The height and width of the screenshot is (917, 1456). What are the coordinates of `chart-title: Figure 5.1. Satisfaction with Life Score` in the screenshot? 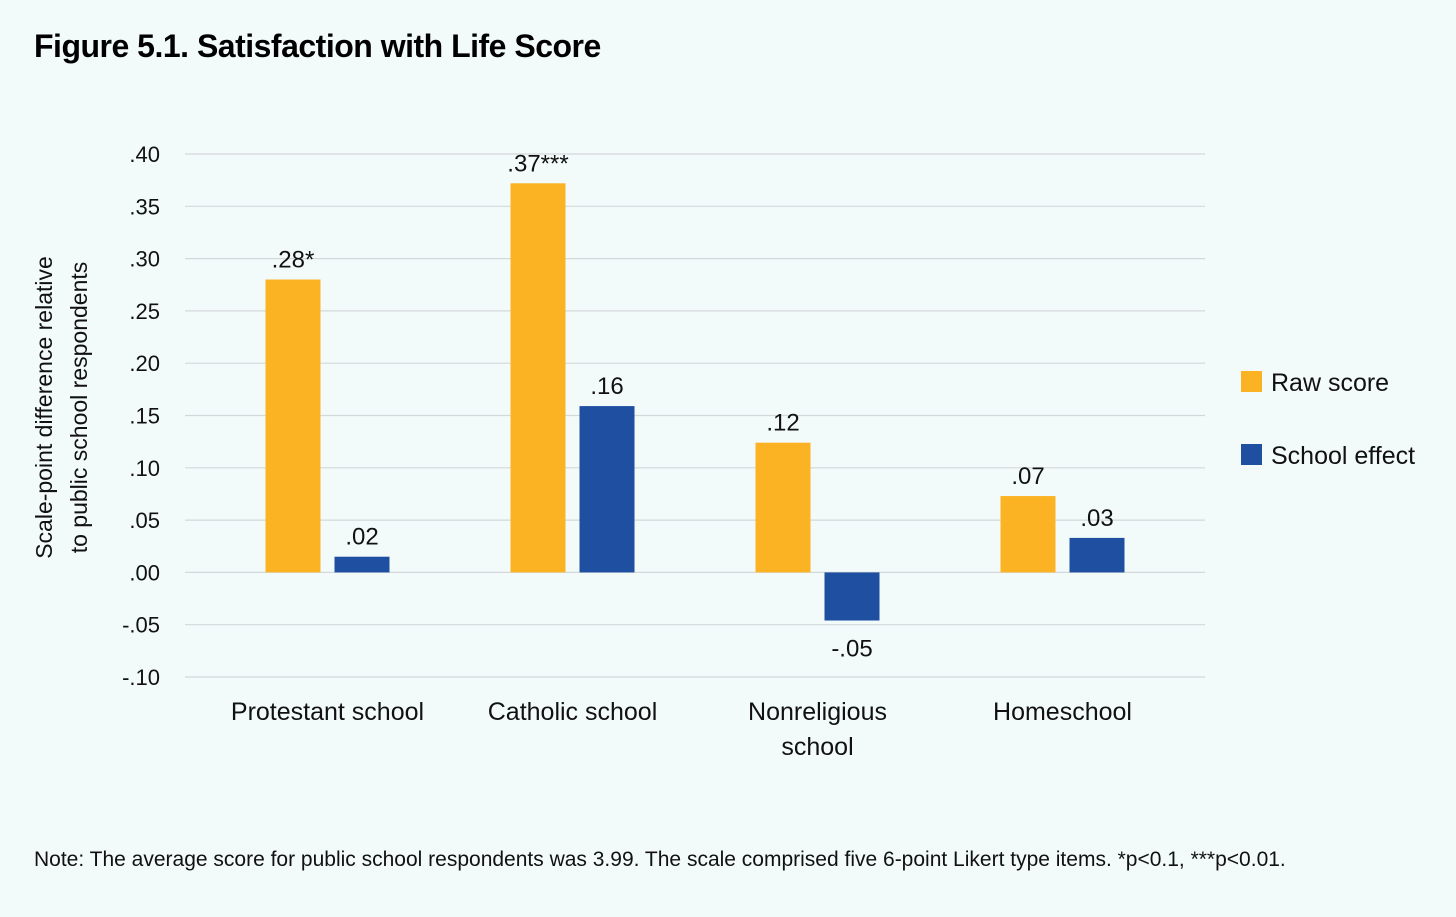 It's located at (317, 46).